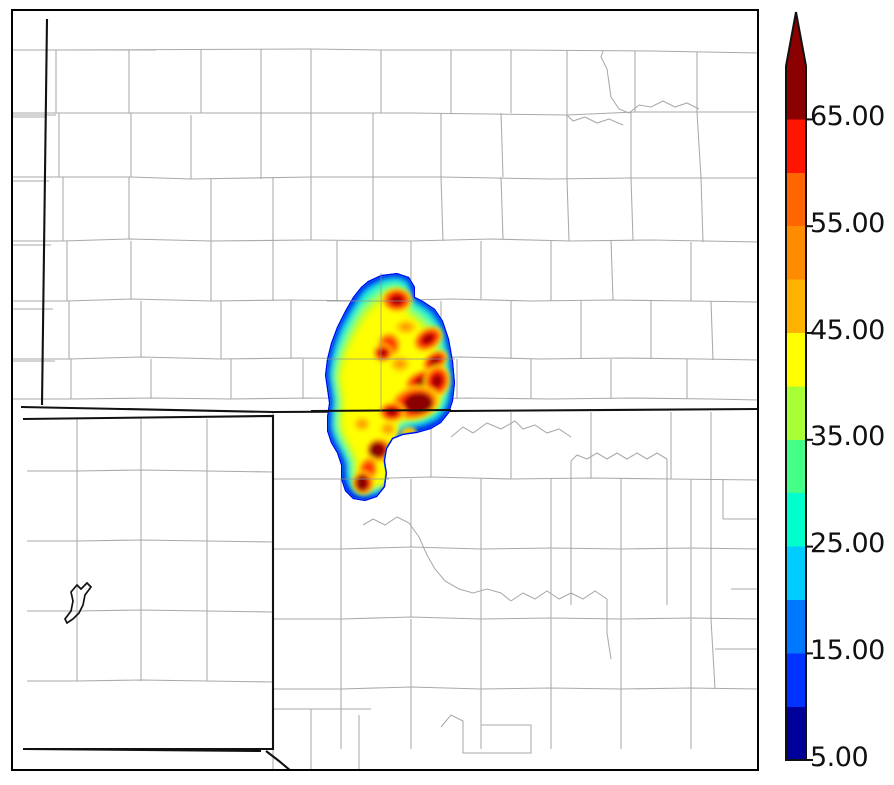 Image resolution: width=894 pixels, height=785 pixels. Describe the element at coordinates (78, 603) in the screenshot. I see `reservoir-outline` at that location.